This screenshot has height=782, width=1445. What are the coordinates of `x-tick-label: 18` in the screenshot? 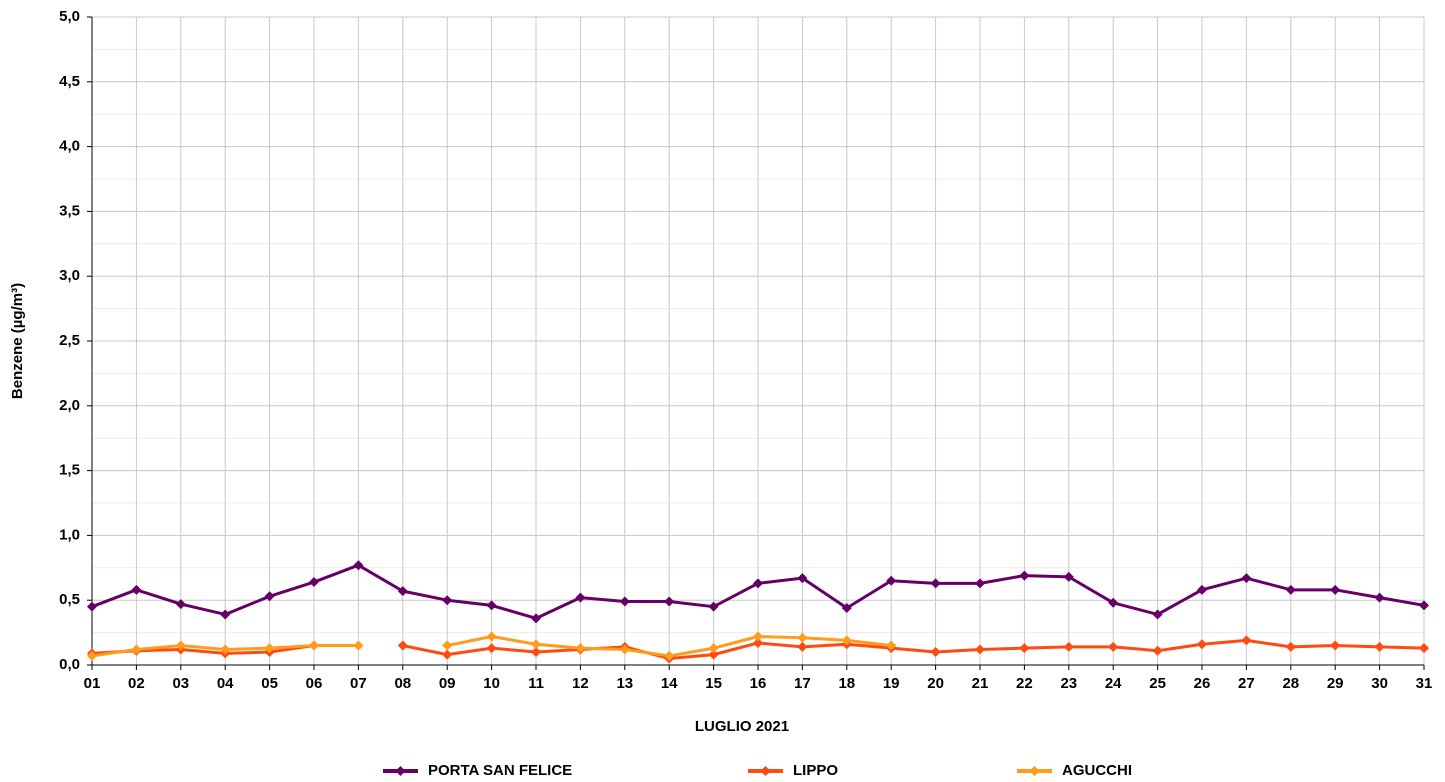 It's located at (846, 683).